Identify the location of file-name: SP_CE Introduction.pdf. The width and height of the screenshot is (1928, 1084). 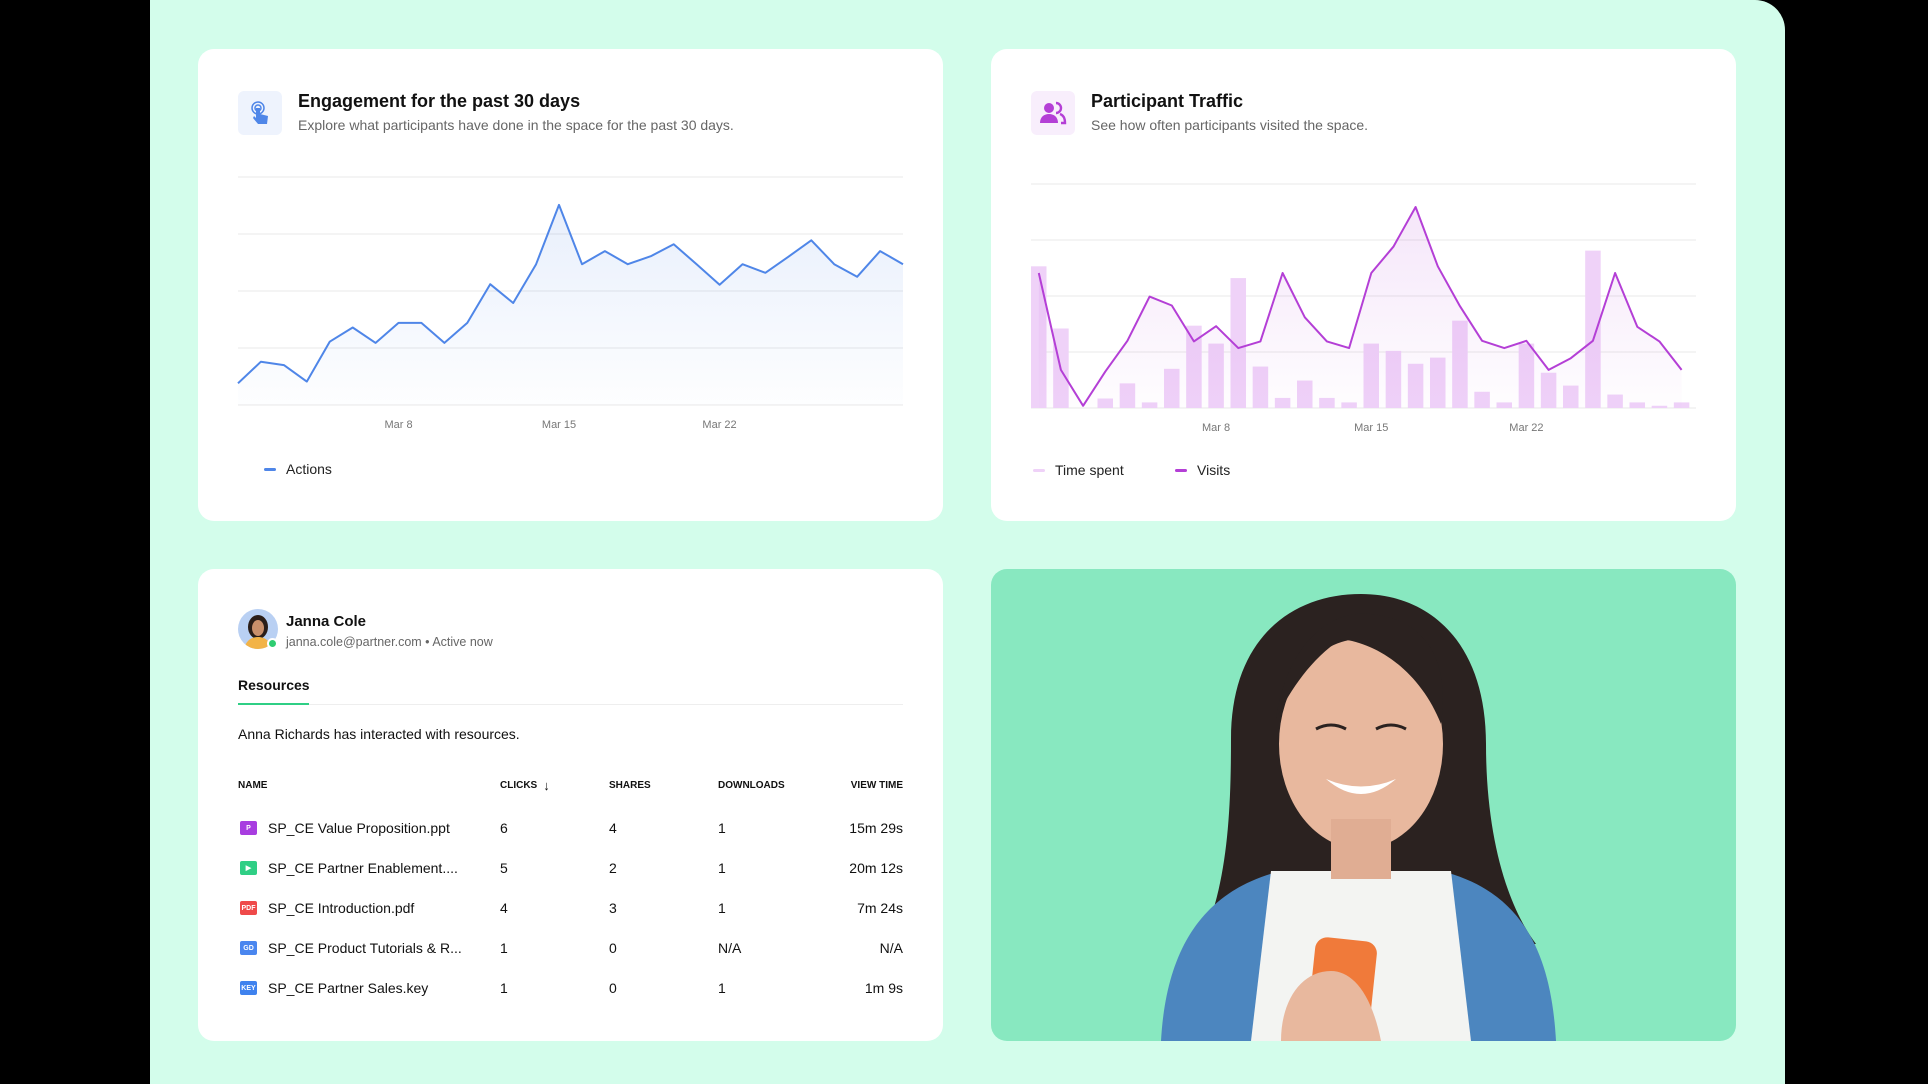
(341, 908).